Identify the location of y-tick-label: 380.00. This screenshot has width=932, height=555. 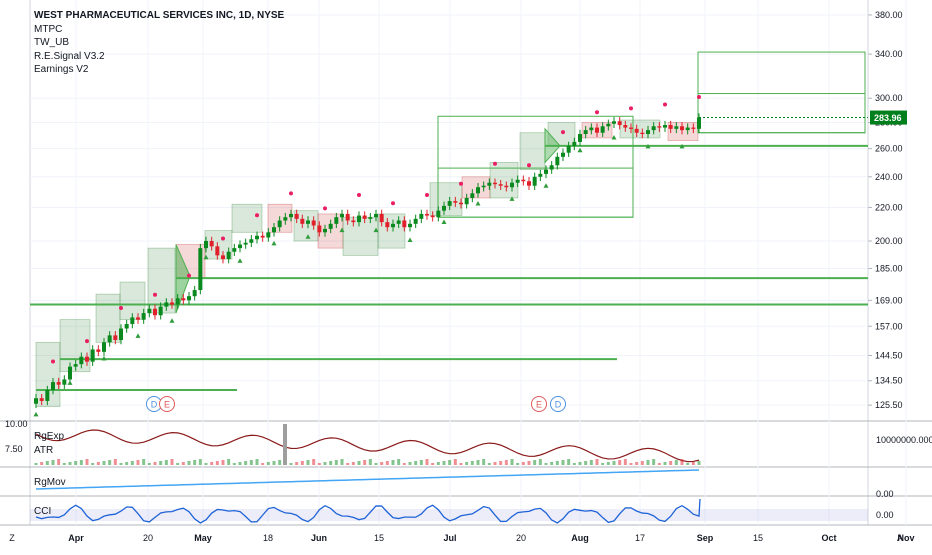
(889, 15).